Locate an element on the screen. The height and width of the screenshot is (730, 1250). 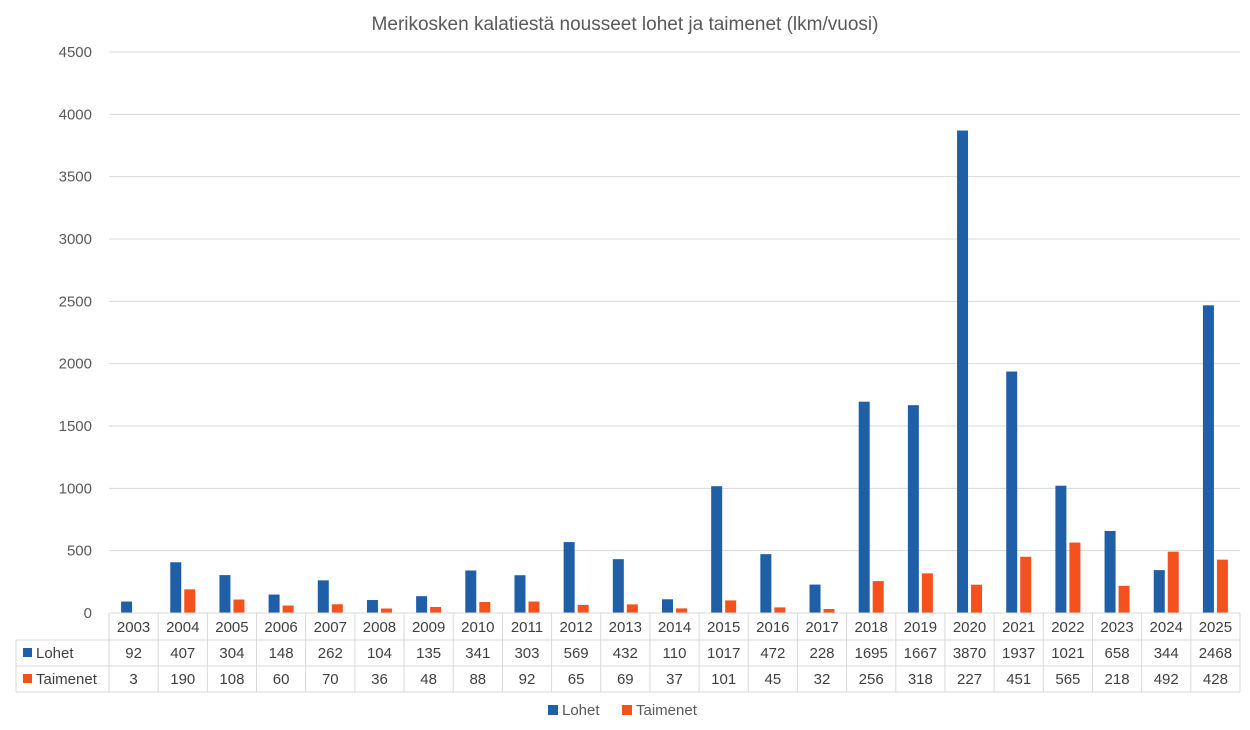
y-tick-label: 0 is located at coordinates (88, 613).